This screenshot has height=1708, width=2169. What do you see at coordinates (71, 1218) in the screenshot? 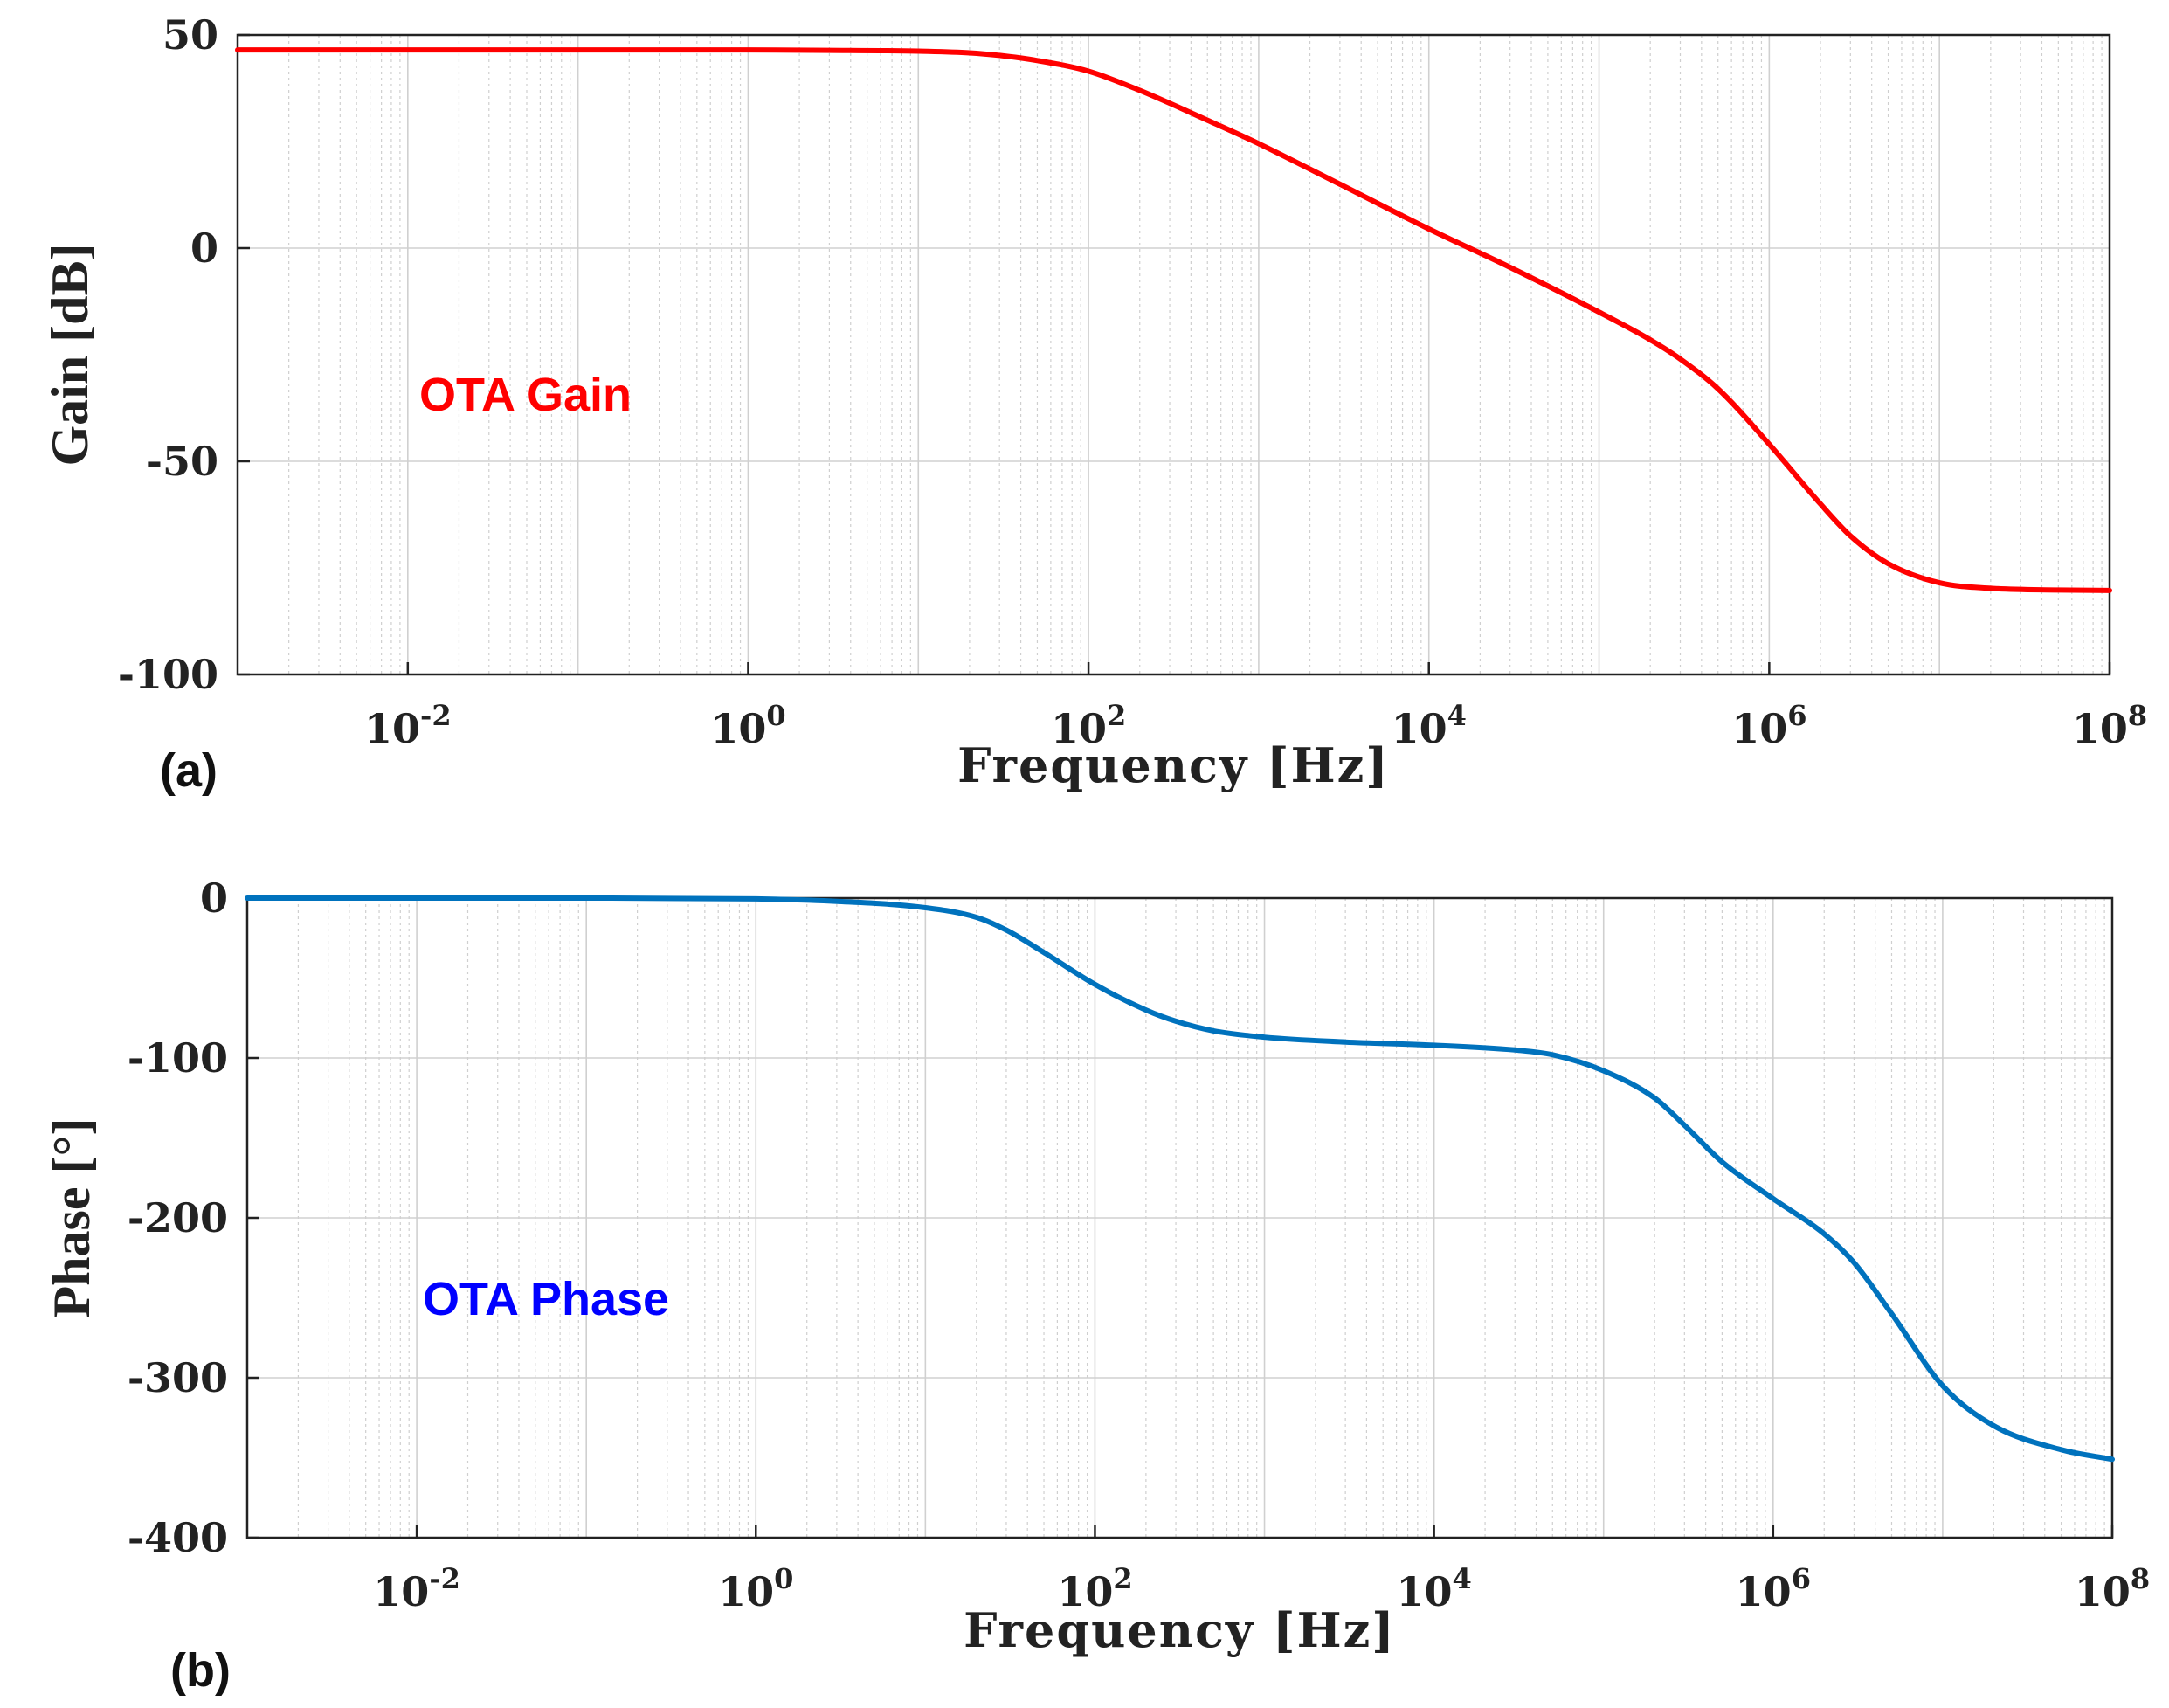
I see `y-axis-title: Phase [°]` at bounding box center [71, 1218].